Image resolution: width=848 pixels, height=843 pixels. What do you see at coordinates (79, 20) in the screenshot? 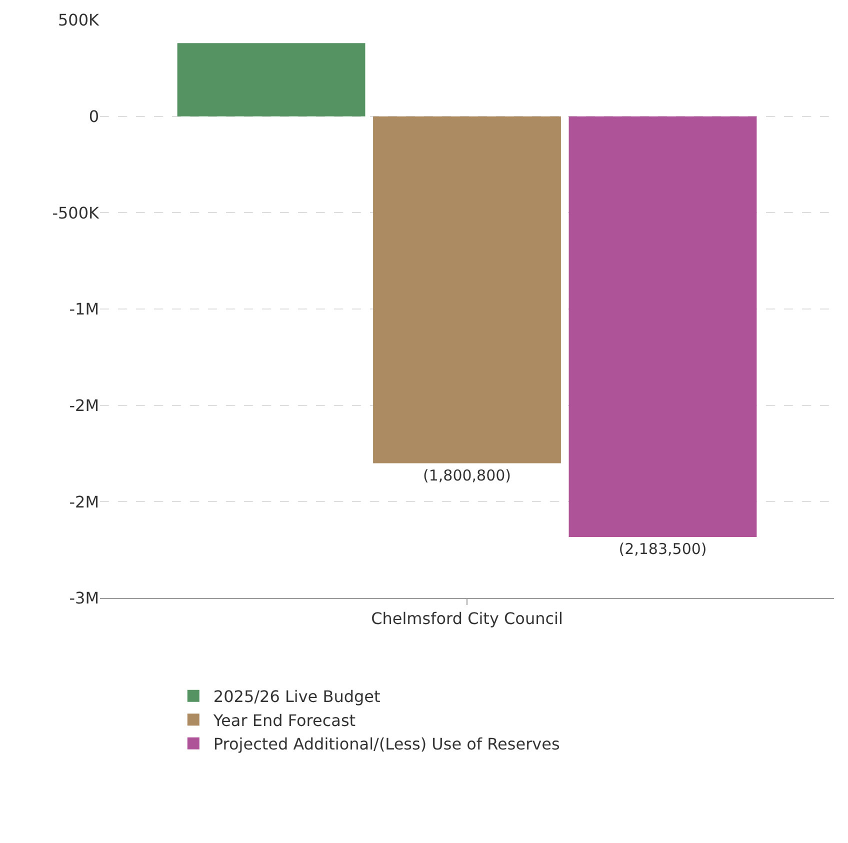
I see `y-tick-label: 500K` at bounding box center [79, 20].